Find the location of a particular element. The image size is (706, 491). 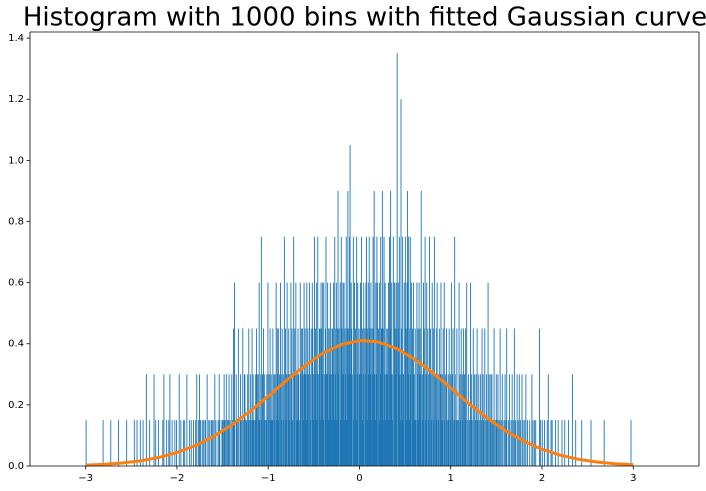

x-tick-label: 0 is located at coordinates (359, 478).